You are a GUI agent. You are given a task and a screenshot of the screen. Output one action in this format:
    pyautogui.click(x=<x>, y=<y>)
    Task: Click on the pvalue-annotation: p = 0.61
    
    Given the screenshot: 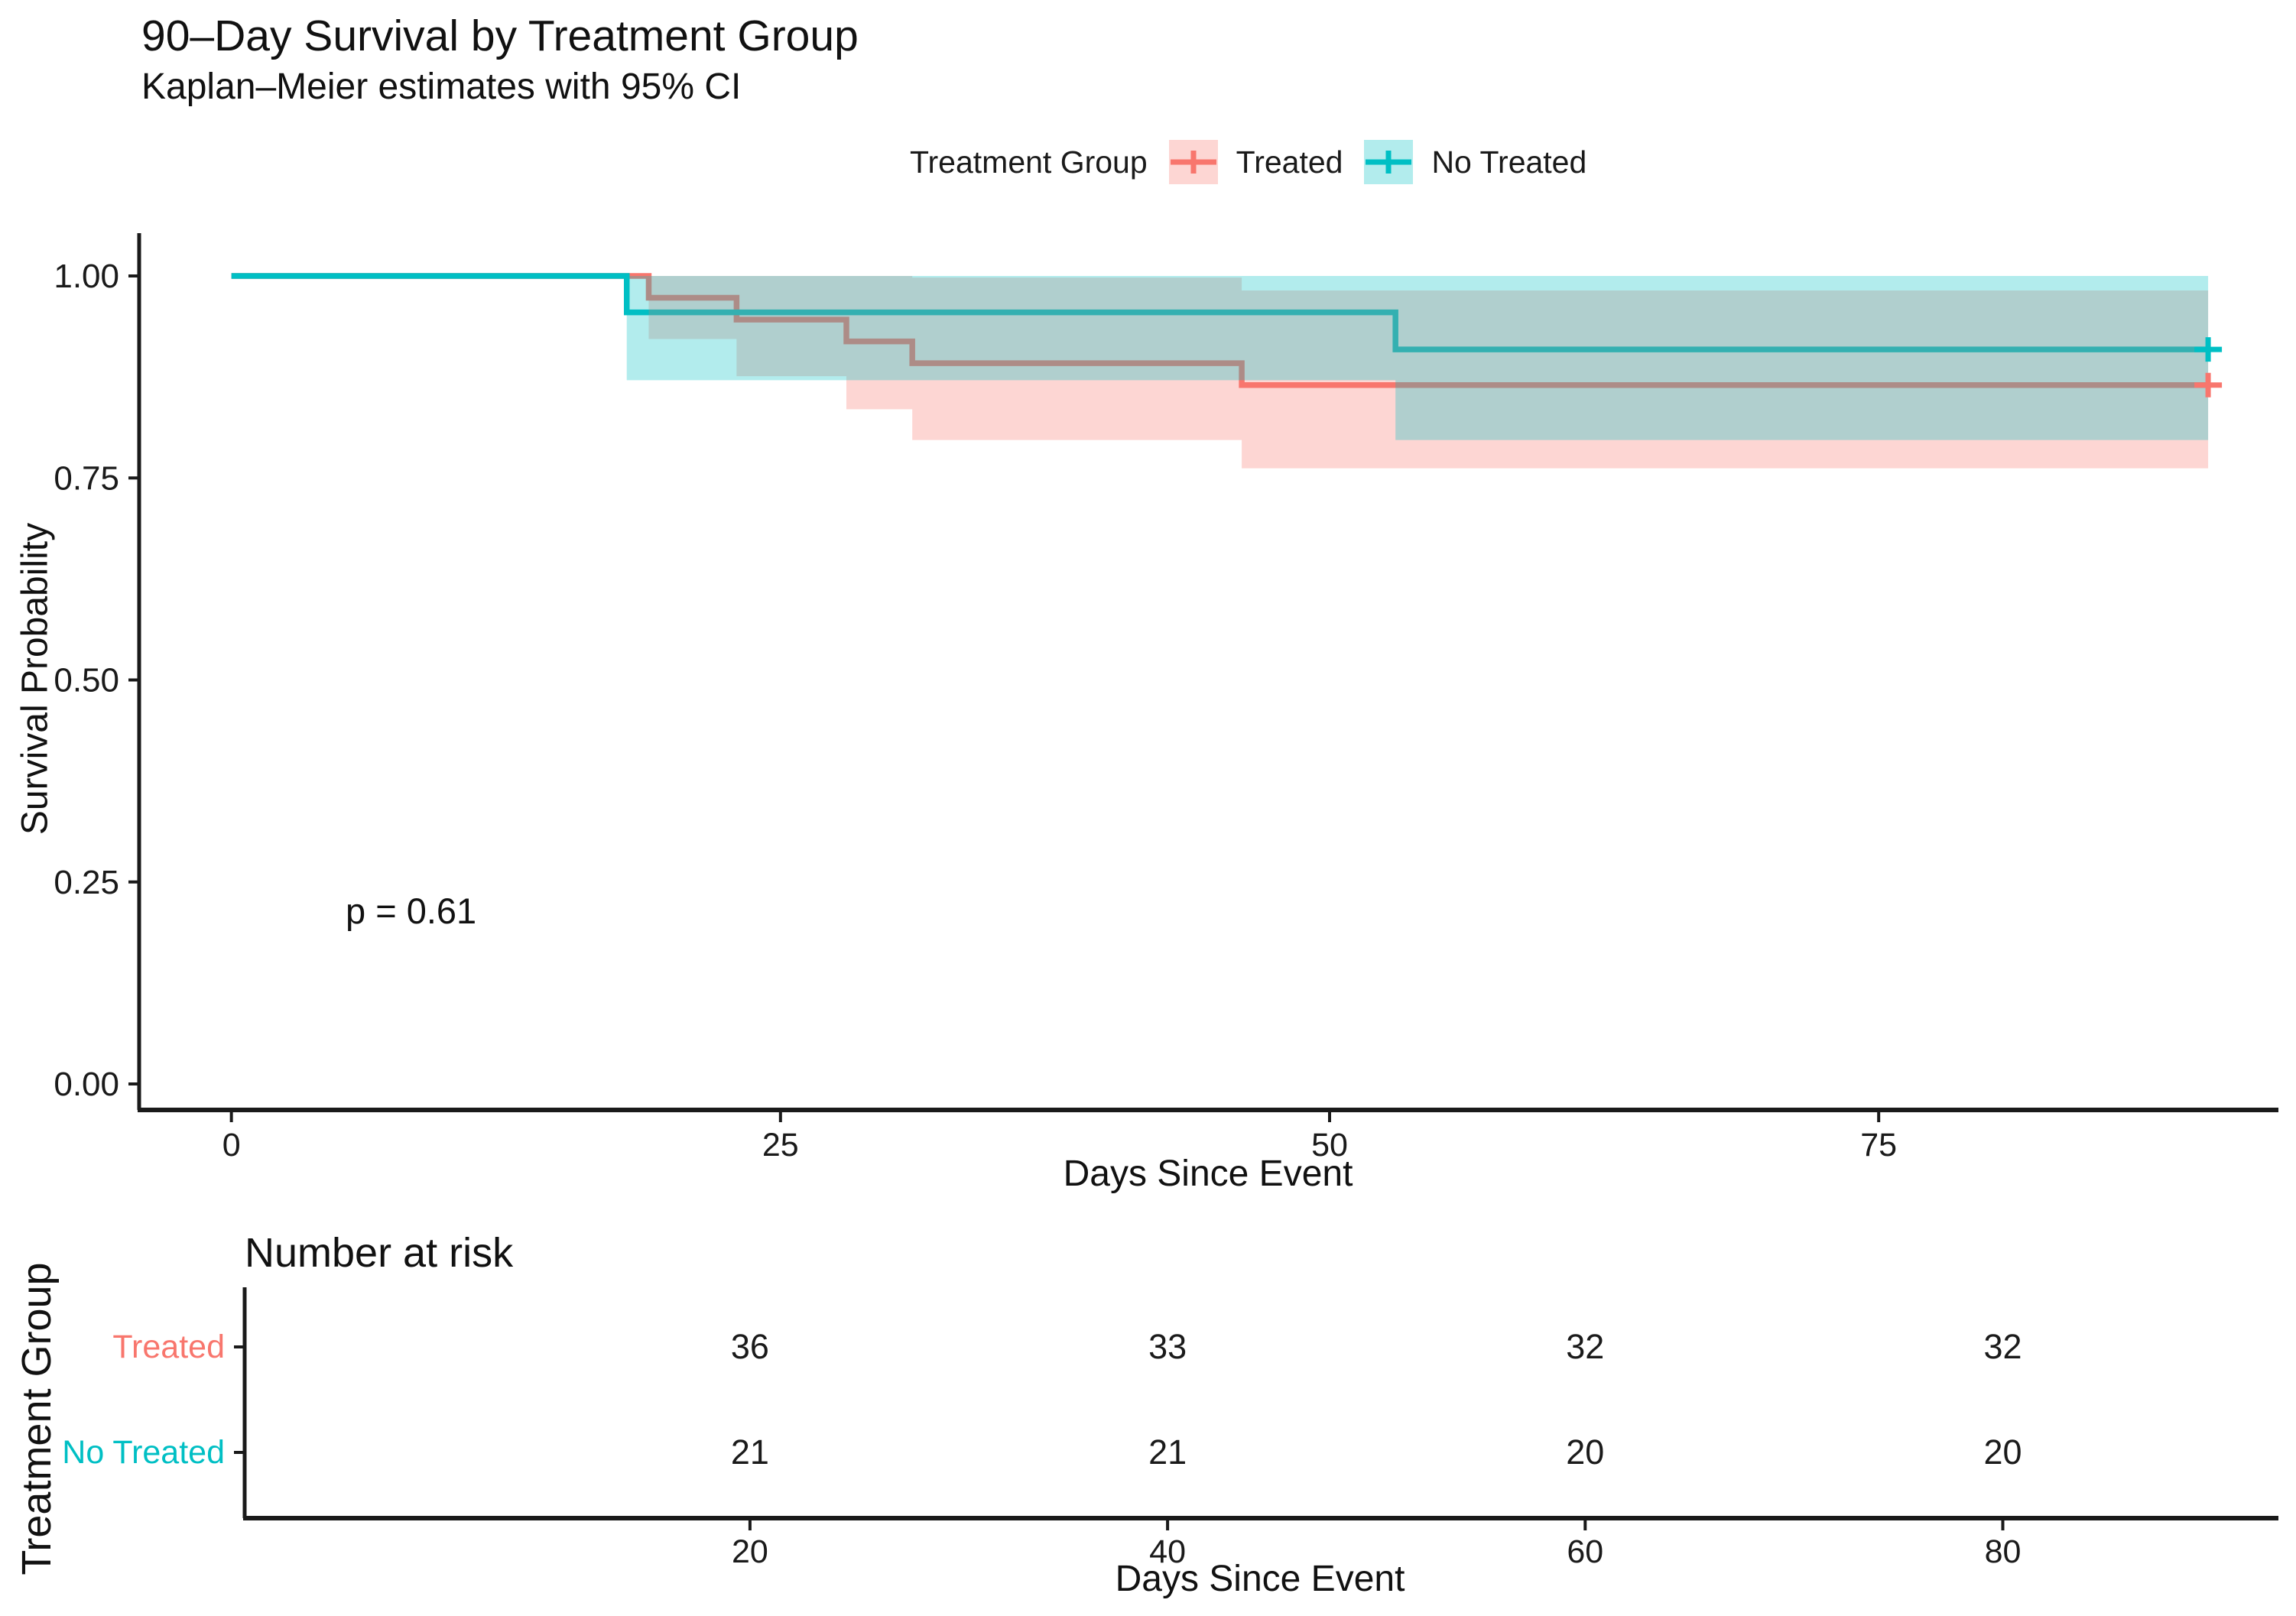 What is the action you would take?
    pyautogui.click(x=411, y=911)
    